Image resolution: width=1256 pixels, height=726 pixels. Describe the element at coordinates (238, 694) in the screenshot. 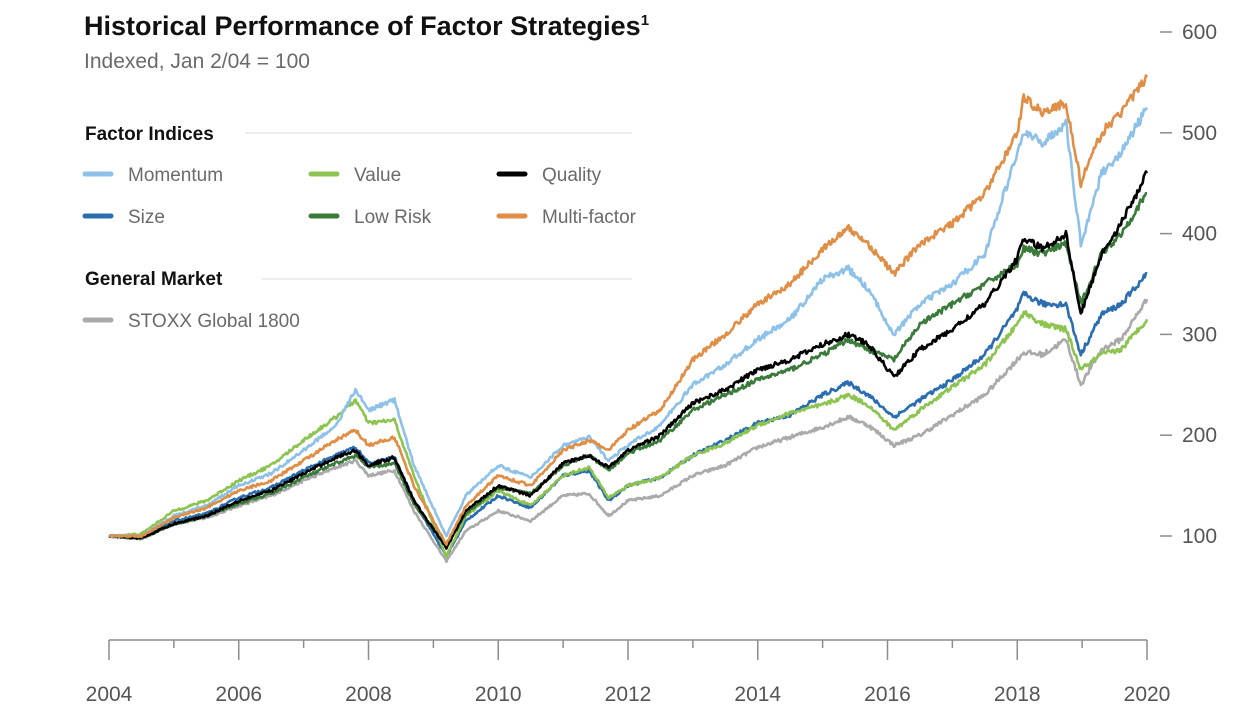

I see `x-tick-label-2006: 2006` at that location.